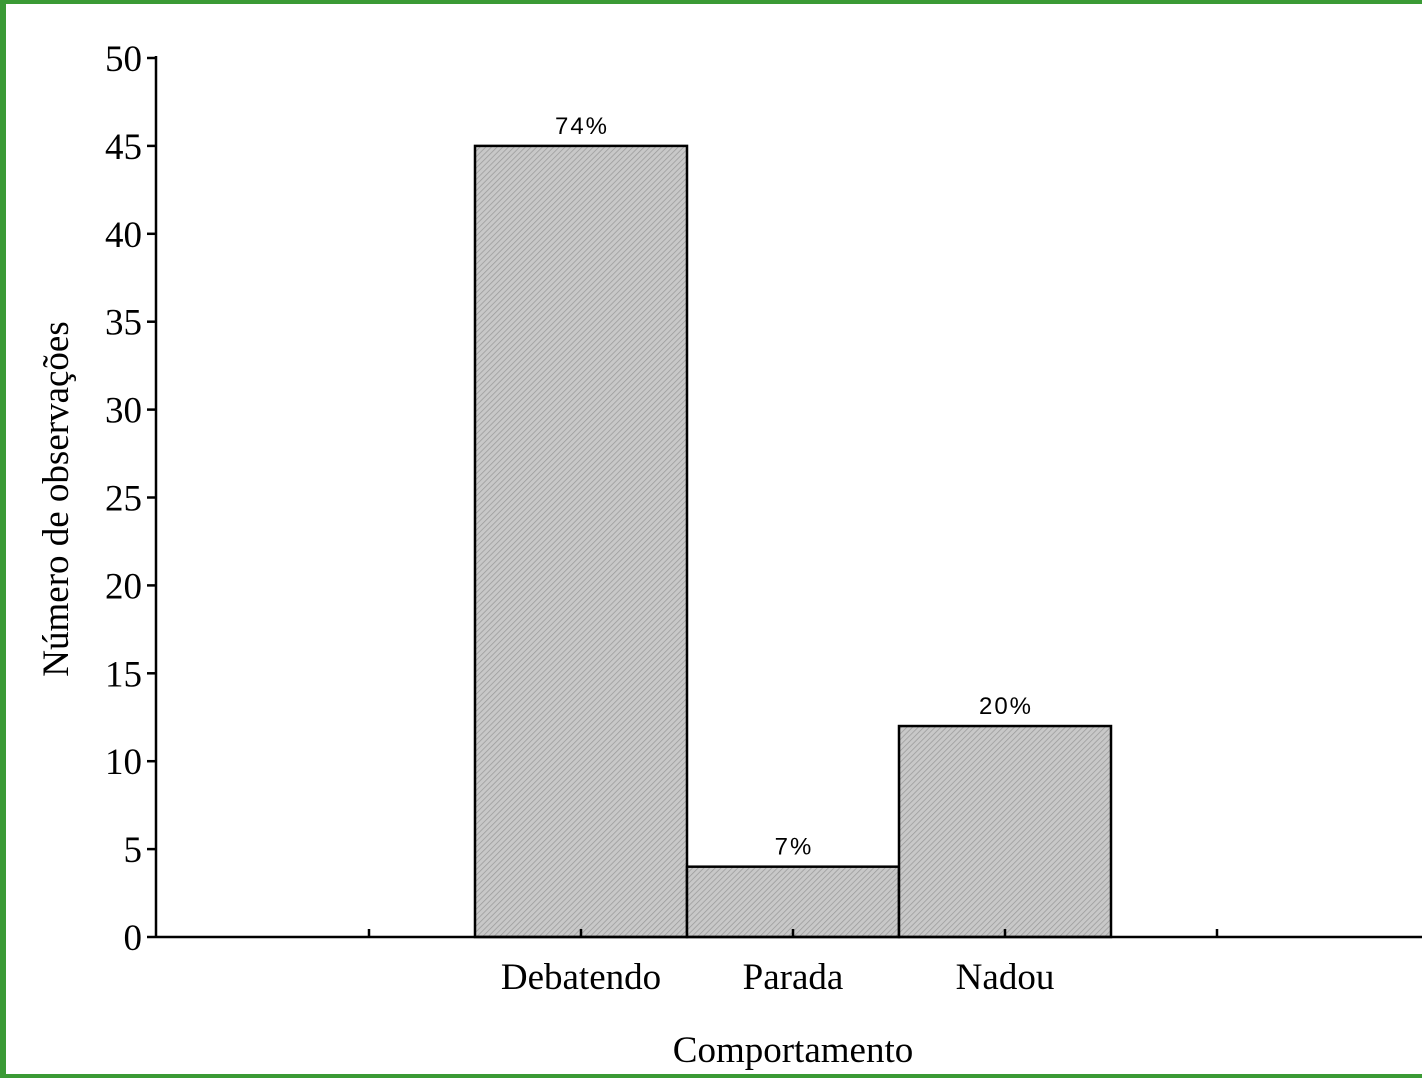 The height and width of the screenshot is (1082, 1422). Describe the element at coordinates (123, 235) in the screenshot. I see `y-tick-label-40: 40` at that location.